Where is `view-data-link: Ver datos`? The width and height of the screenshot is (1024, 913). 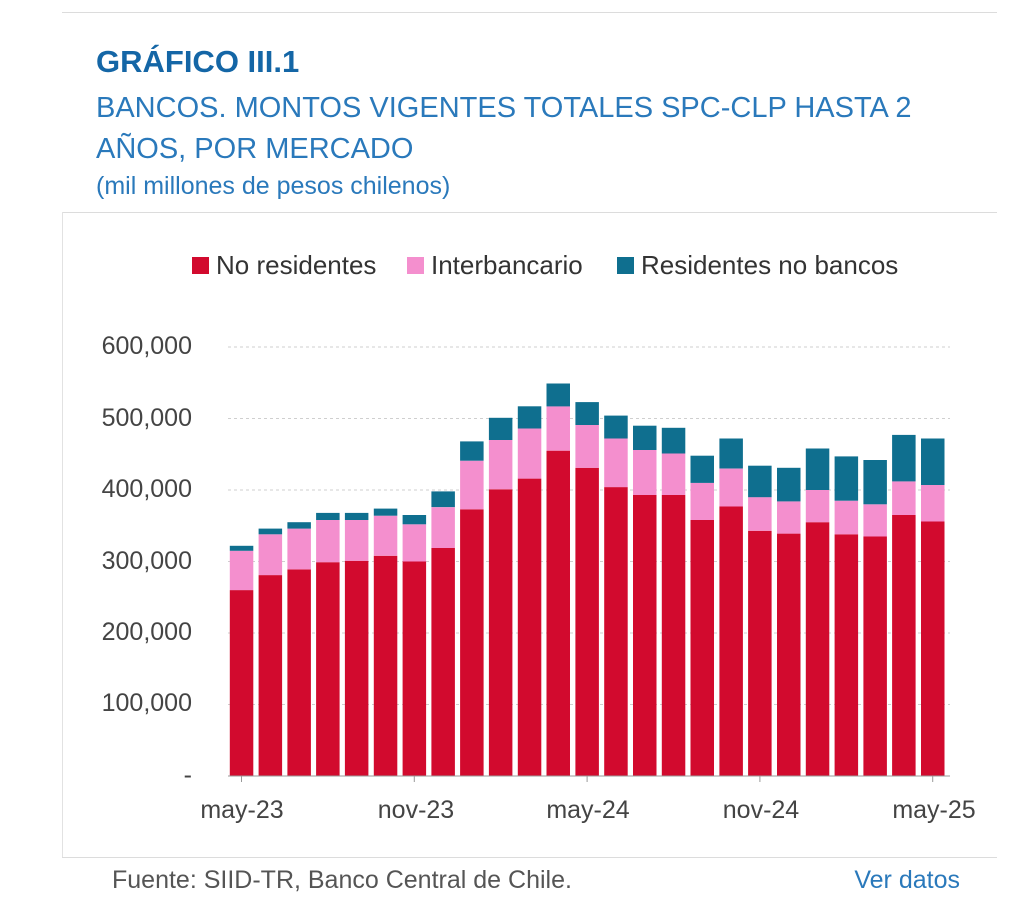 view-data-link: Ver datos is located at coordinates (907, 880).